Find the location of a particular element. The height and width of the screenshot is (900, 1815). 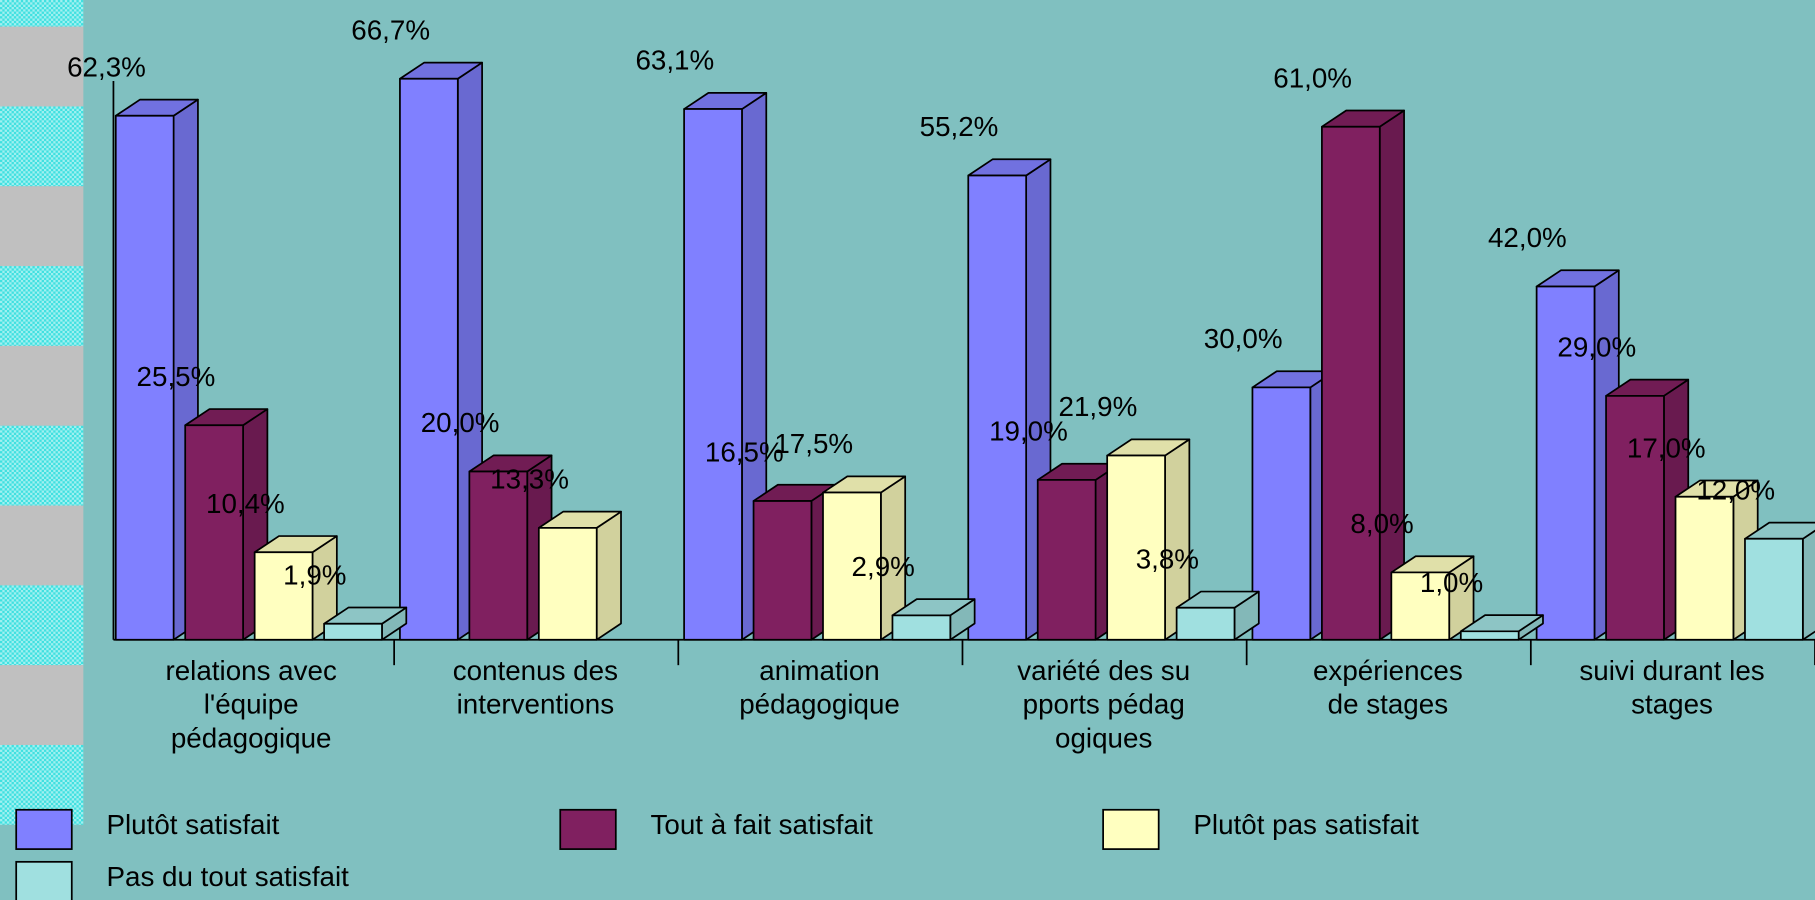

legend-label: Pas du tout satisfait is located at coordinates (227, 876).